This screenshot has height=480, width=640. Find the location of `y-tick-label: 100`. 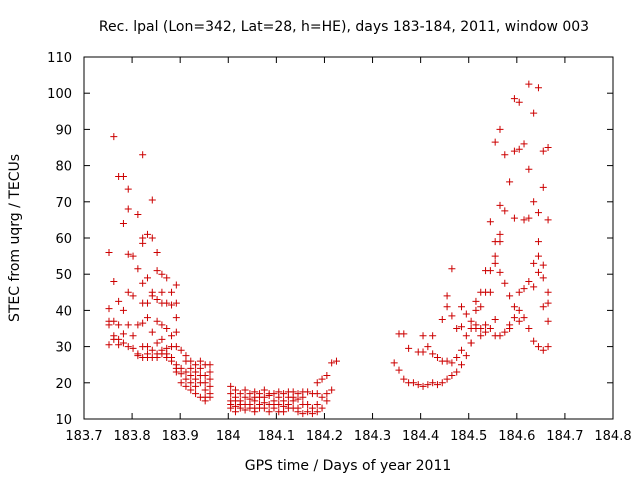

y-tick-label: 100 is located at coordinates (59, 94).